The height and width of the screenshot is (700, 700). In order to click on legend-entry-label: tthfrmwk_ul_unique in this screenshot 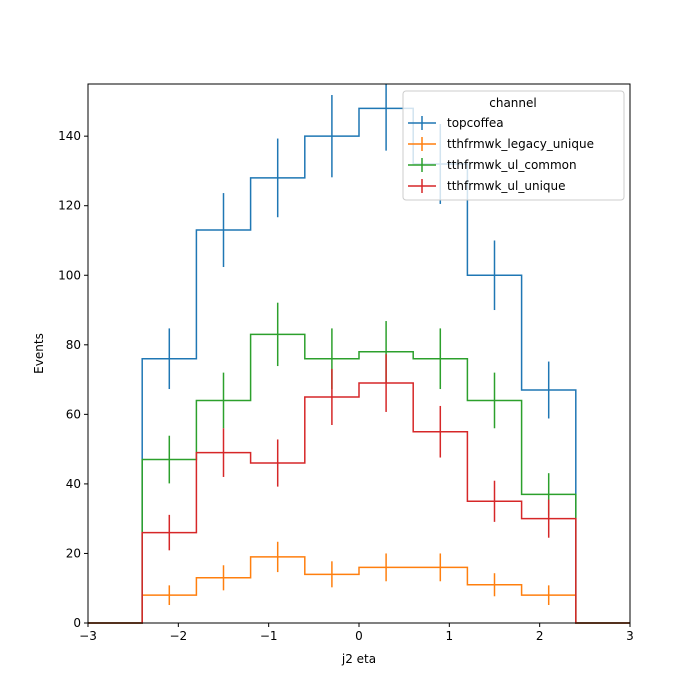, I will do `click(506, 186)`.